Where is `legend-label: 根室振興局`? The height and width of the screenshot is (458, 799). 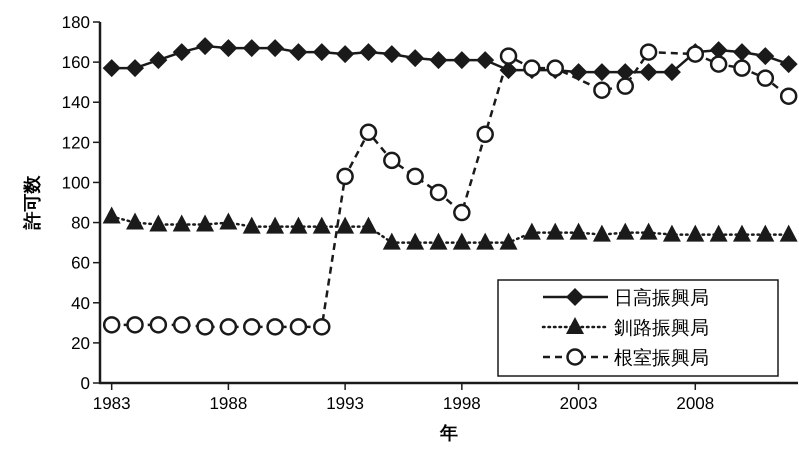 legend-label: 根室振興局 is located at coordinates (661, 358).